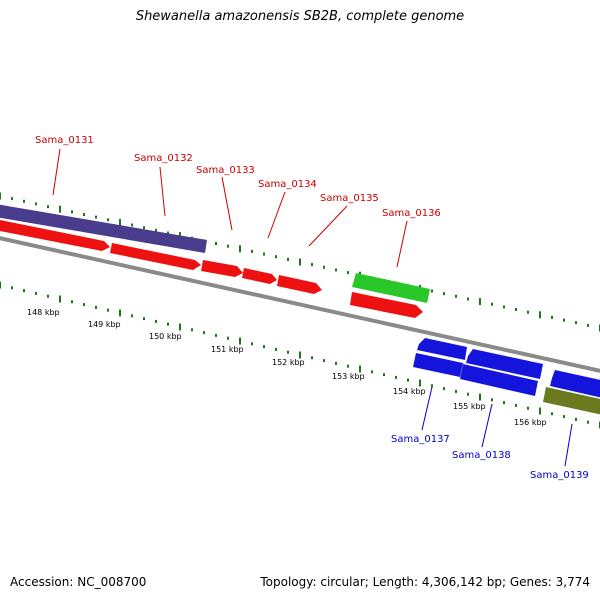  I want to click on gene-label: Sama_0135, so click(349, 198).